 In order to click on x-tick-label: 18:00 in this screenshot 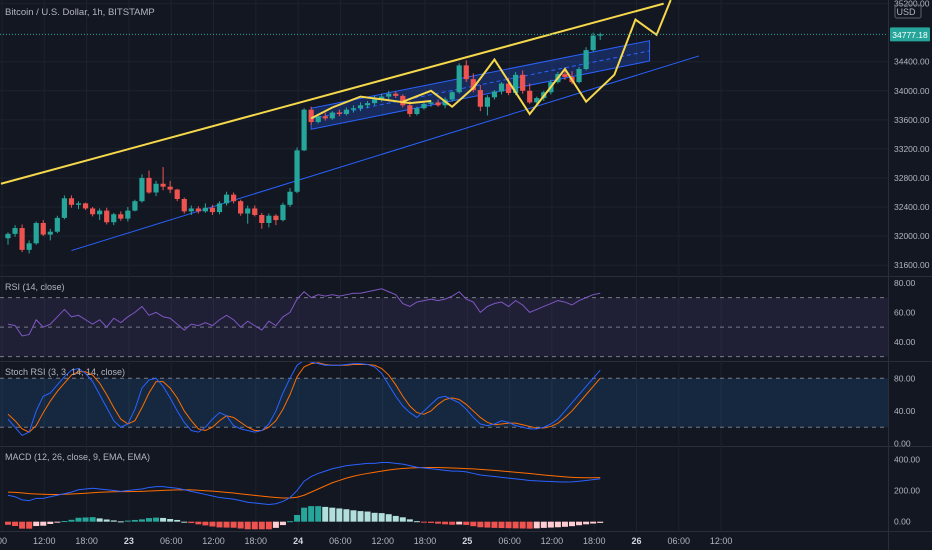, I will do `click(594, 541)`.